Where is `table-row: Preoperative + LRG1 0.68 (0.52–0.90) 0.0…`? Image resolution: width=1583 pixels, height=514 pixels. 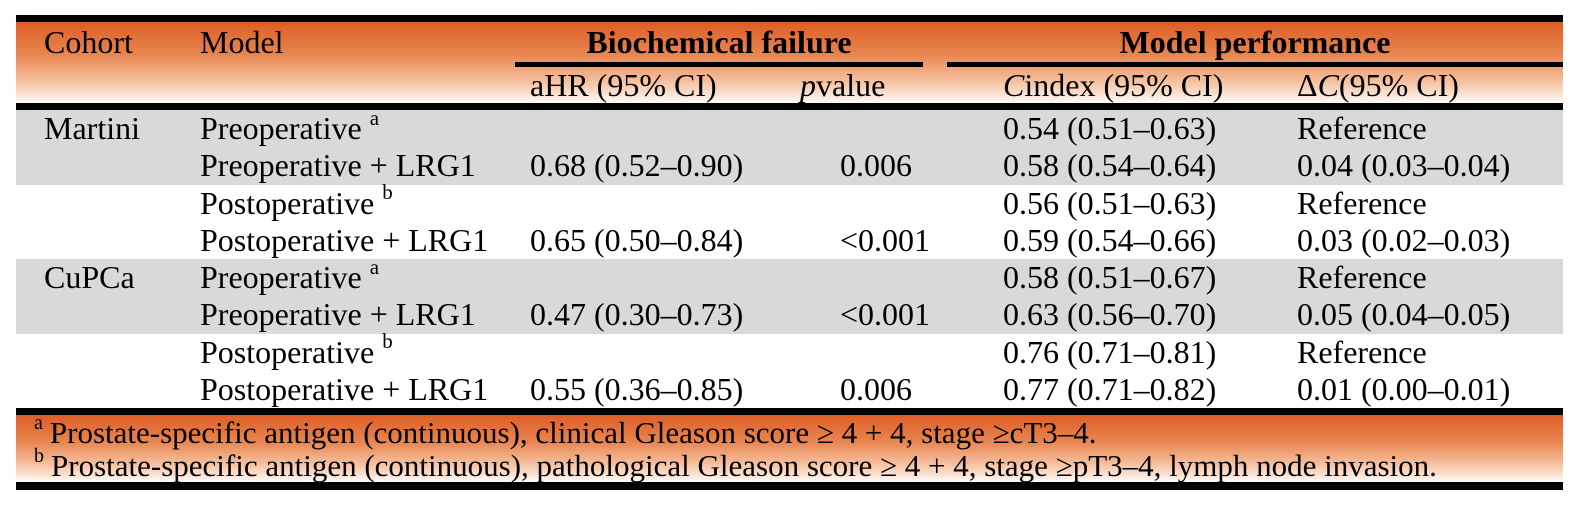
table-row: Preoperative + LRG1 0.68 (0.52–0.90) 0.0… is located at coordinates (789, 166).